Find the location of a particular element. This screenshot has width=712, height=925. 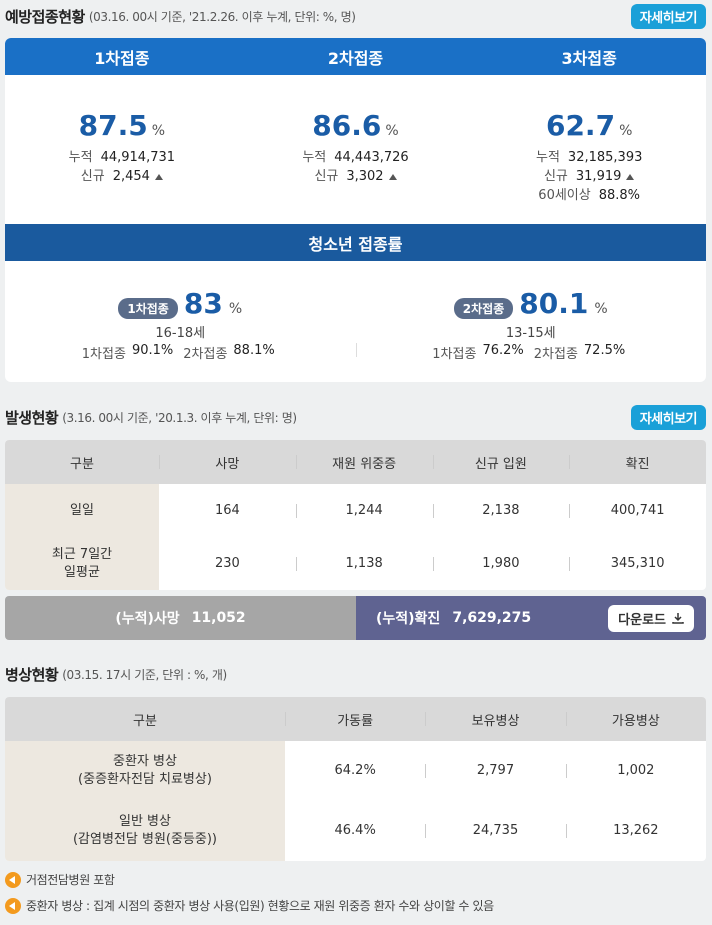

table-cell: 46.4% is located at coordinates (355, 830).